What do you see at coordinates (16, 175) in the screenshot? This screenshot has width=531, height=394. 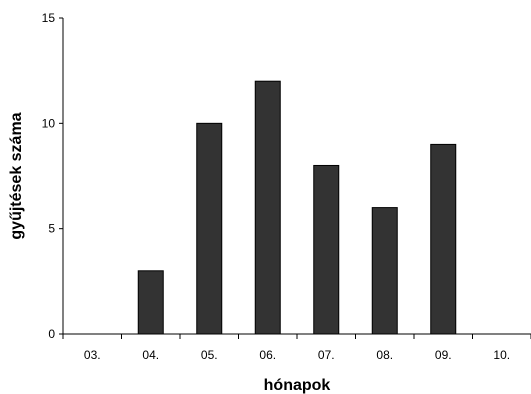 I see `y-axis-title: gyűjtések száma` at bounding box center [16, 175].